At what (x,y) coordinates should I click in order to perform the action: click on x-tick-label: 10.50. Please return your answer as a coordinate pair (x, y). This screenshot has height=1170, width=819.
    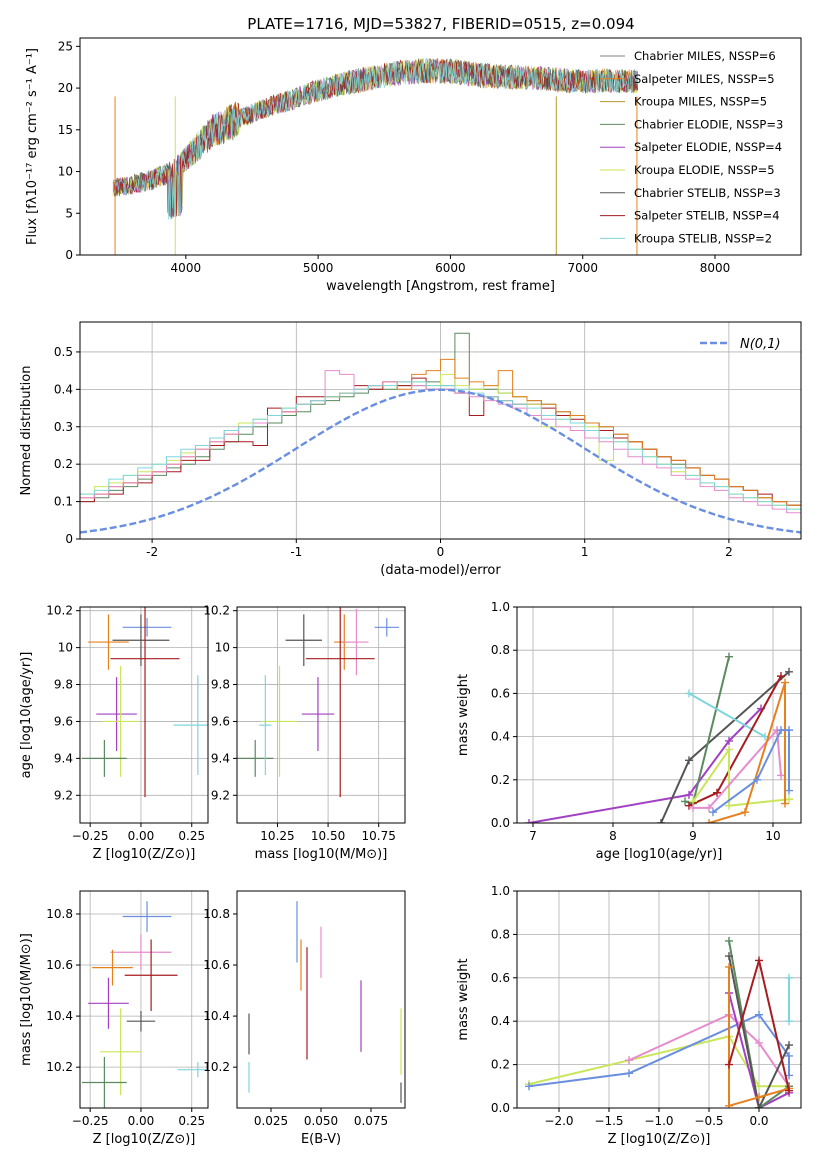
    Looking at the image, I should click on (328, 836).